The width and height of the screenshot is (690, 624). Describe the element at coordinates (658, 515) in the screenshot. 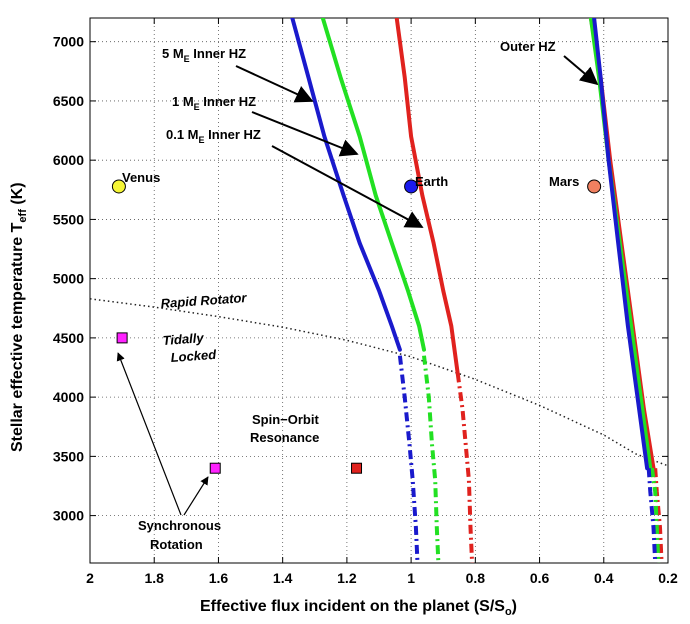

I see `series-dashed-outer-red` at that location.